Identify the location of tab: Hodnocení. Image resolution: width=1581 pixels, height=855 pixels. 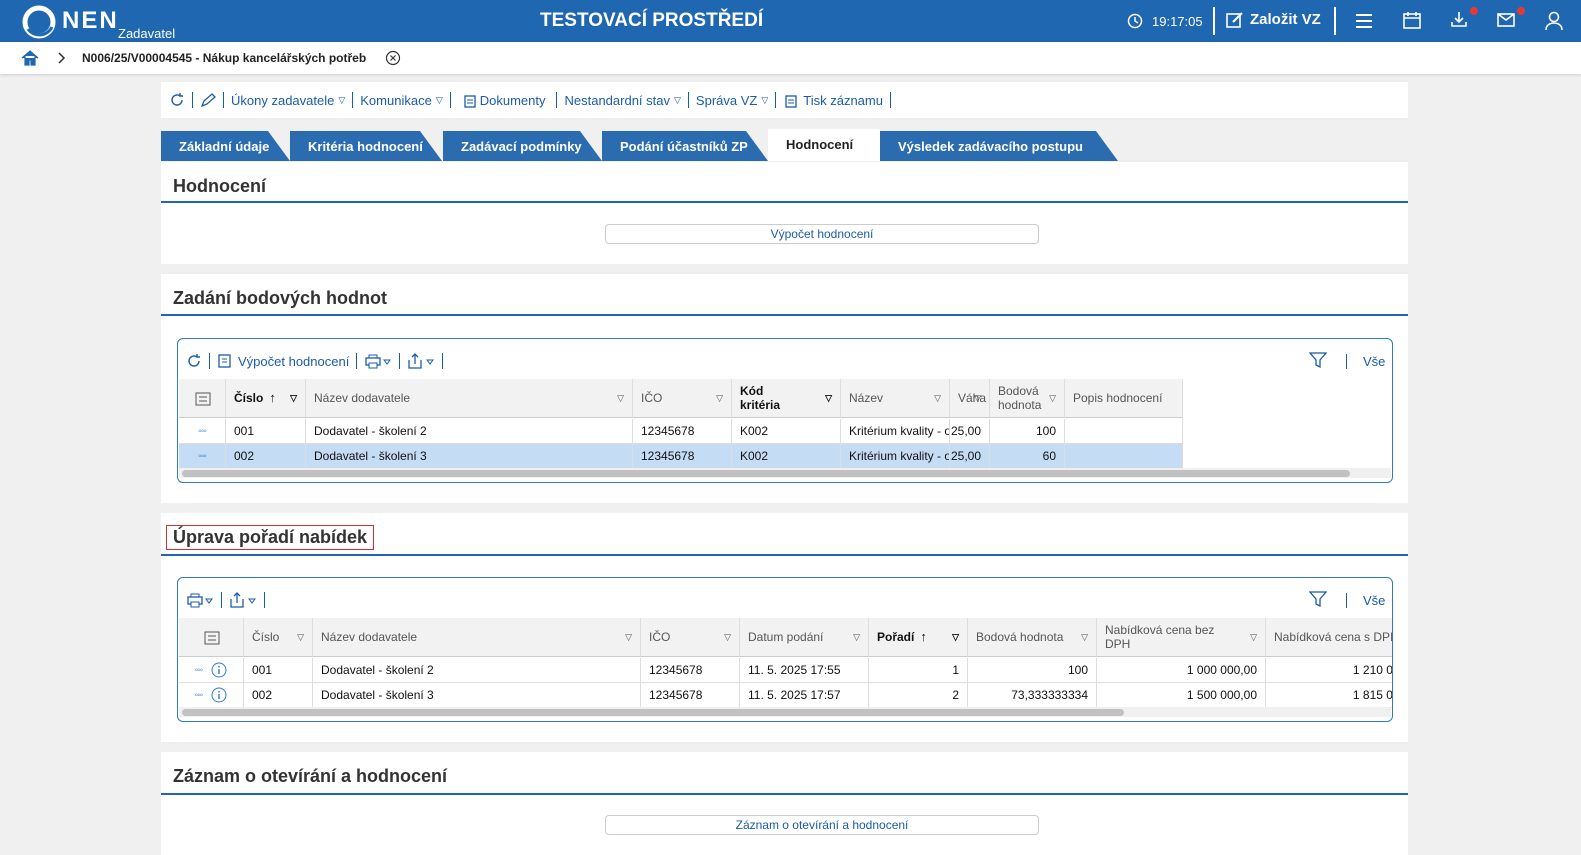
(824, 145).